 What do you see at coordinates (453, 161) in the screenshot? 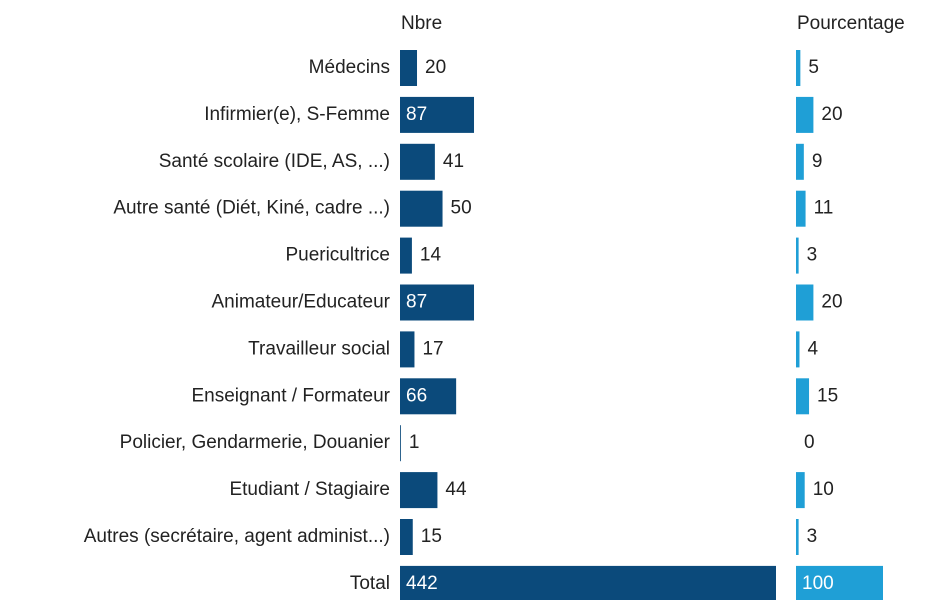
I see `value-label: 41` at bounding box center [453, 161].